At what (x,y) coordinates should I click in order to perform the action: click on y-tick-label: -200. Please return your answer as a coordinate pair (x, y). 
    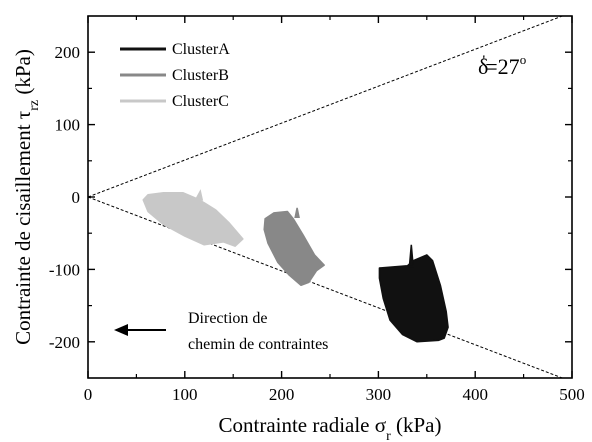
    Looking at the image, I should click on (64, 342).